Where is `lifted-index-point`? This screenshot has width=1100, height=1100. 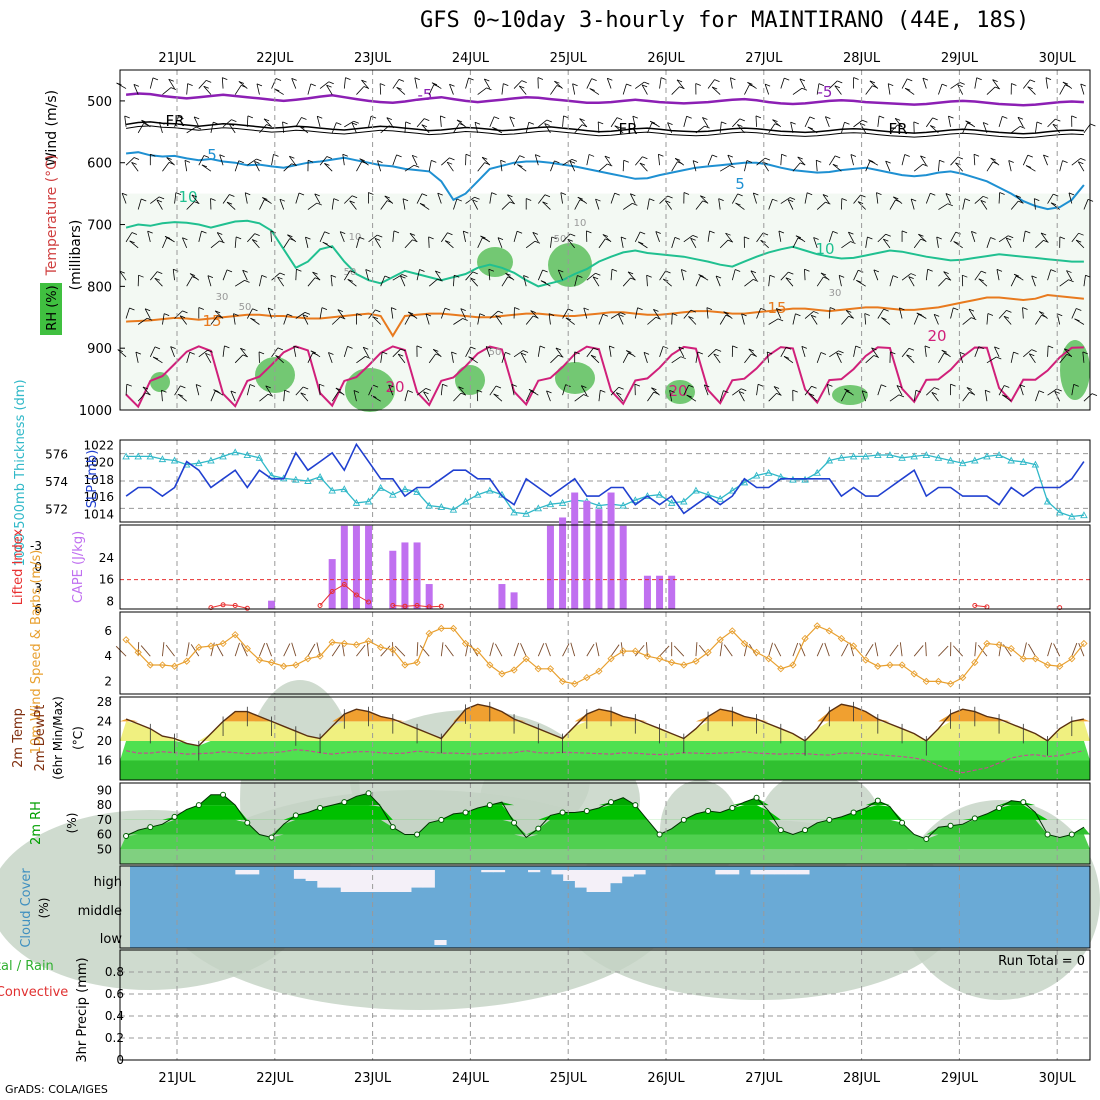
lifted-index-point is located at coordinates (975, 605).